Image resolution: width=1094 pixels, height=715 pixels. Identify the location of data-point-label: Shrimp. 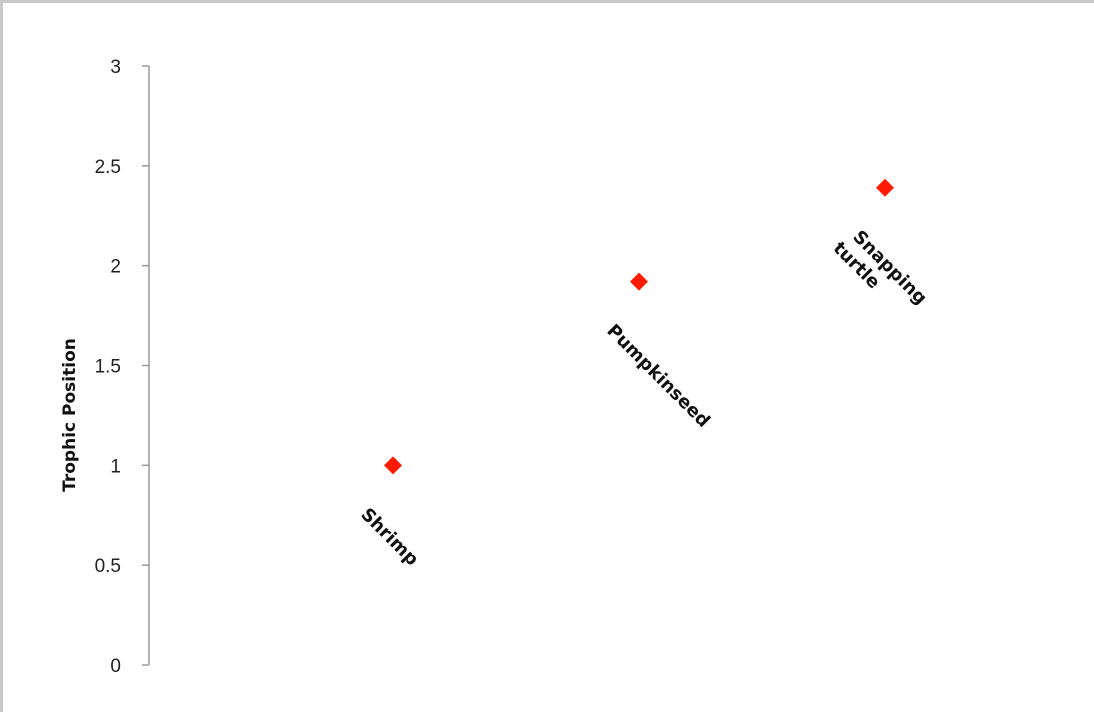
(389, 537).